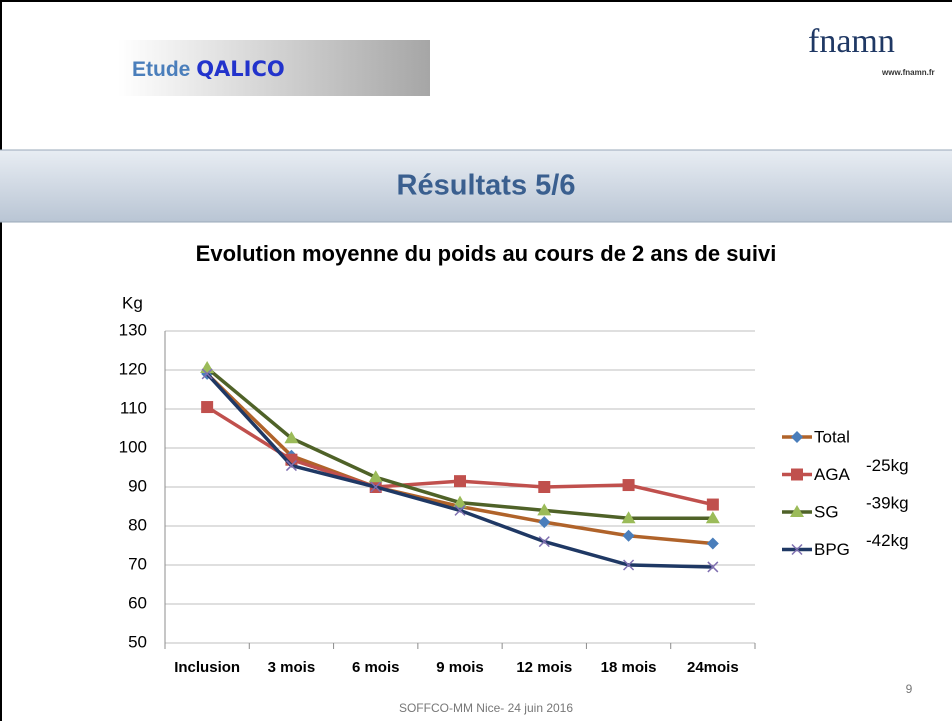 The height and width of the screenshot is (721, 952). What do you see at coordinates (133, 368) in the screenshot?
I see `y-tick-label: 120` at bounding box center [133, 368].